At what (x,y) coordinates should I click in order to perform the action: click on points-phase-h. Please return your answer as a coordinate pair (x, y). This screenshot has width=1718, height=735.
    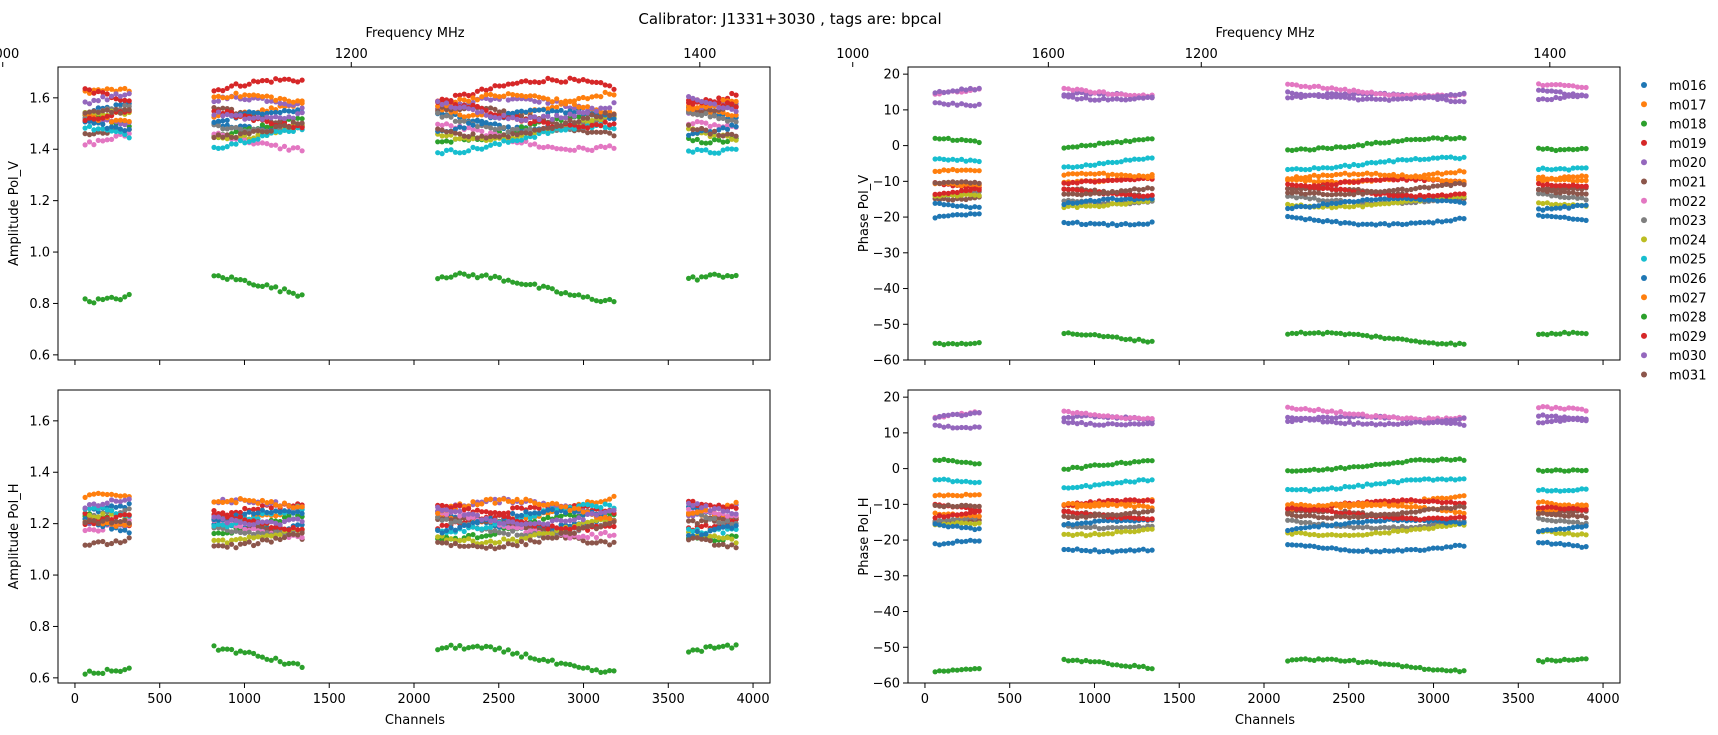
    Looking at the image, I should click on (1260, 539).